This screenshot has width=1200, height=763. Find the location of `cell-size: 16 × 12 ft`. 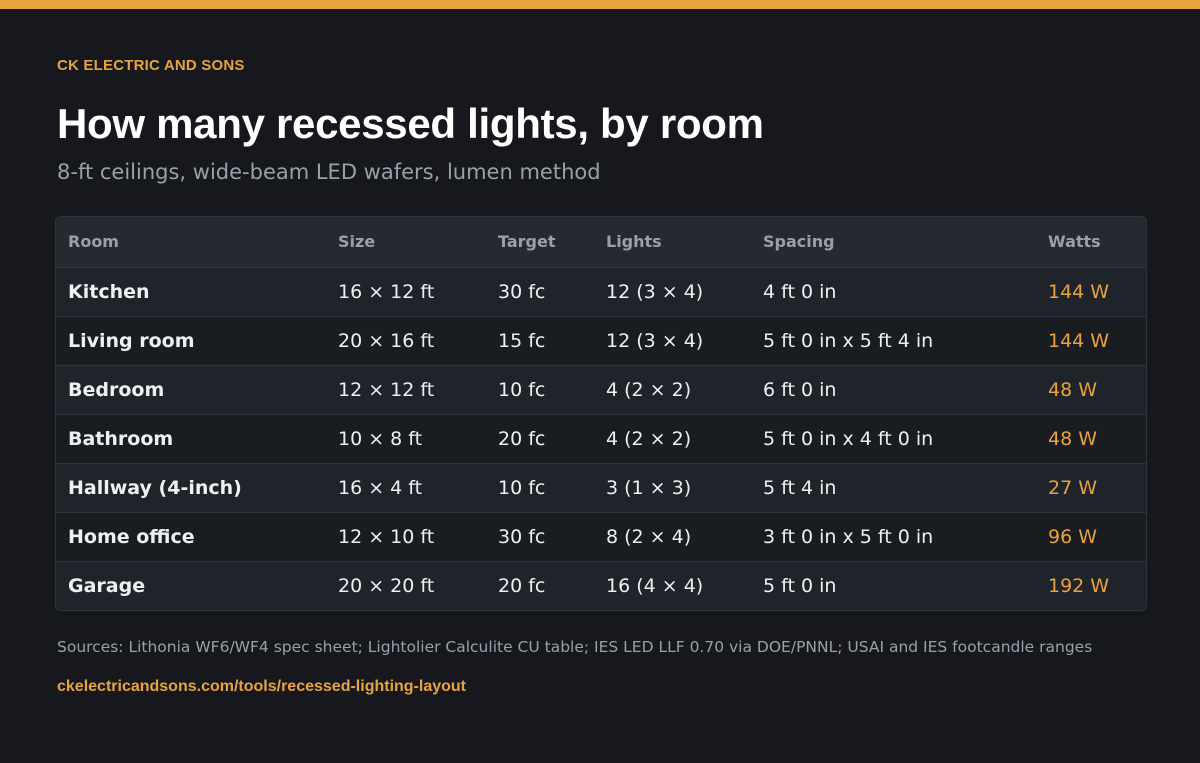

cell-size: 16 × 12 ft is located at coordinates (386, 291).